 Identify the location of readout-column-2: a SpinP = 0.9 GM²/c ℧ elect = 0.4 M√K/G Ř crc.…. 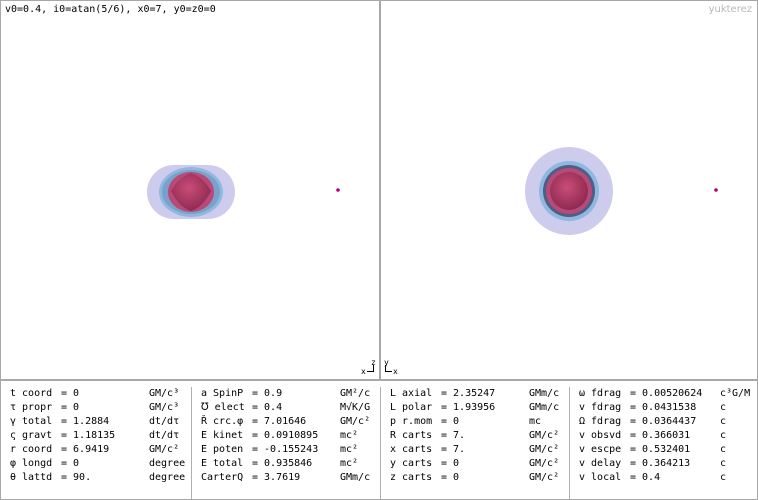
(286, 443).